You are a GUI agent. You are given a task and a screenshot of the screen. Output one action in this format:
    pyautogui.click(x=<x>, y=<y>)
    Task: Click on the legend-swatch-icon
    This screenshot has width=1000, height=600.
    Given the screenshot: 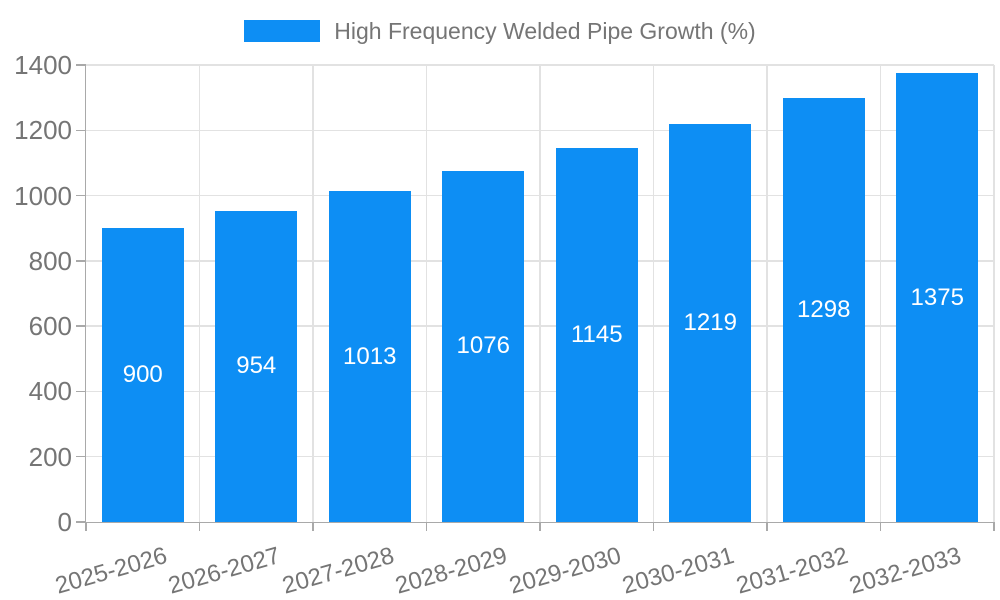 What is the action you would take?
    pyautogui.click(x=282, y=31)
    